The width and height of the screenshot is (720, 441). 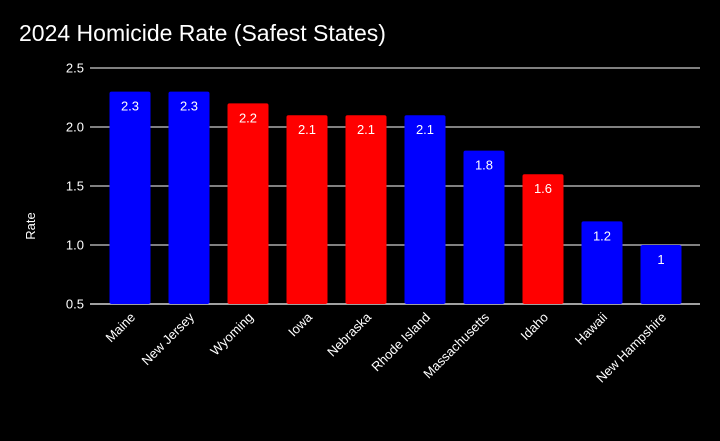 What do you see at coordinates (75, 245) in the screenshot?
I see `y-tick-label: 1.0` at bounding box center [75, 245].